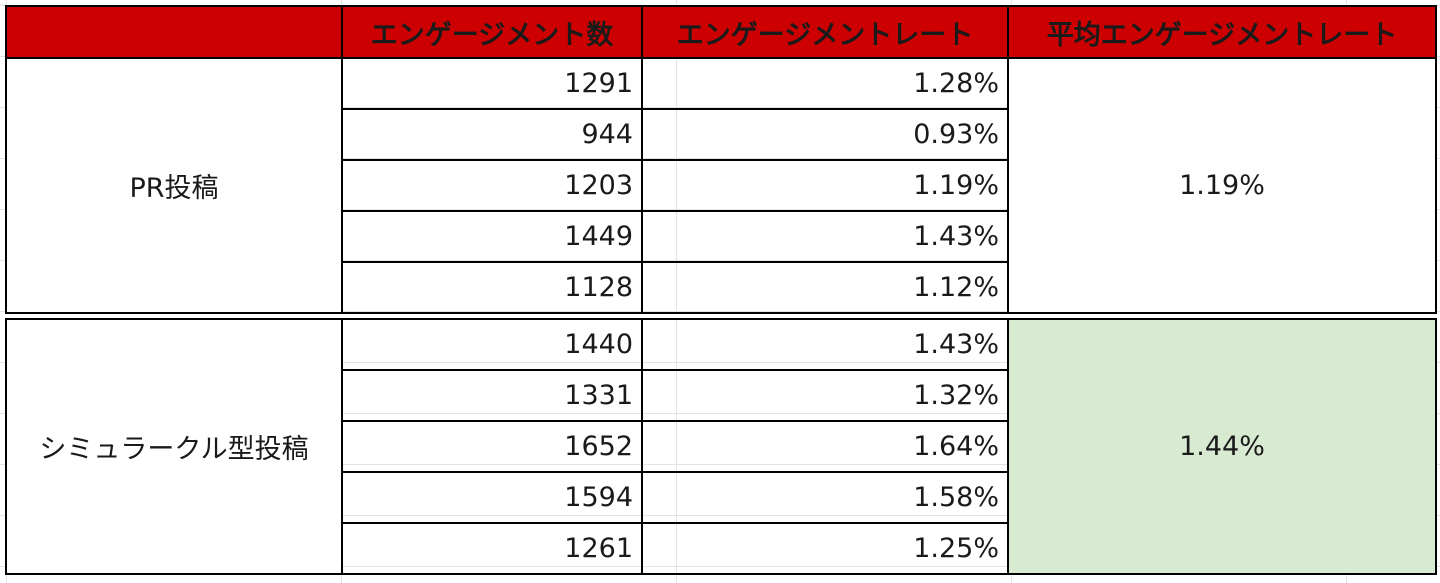 The width and height of the screenshot is (1440, 583). I want to click on average-rate-cell-simulacra: 1.44%, so click(1222, 446).